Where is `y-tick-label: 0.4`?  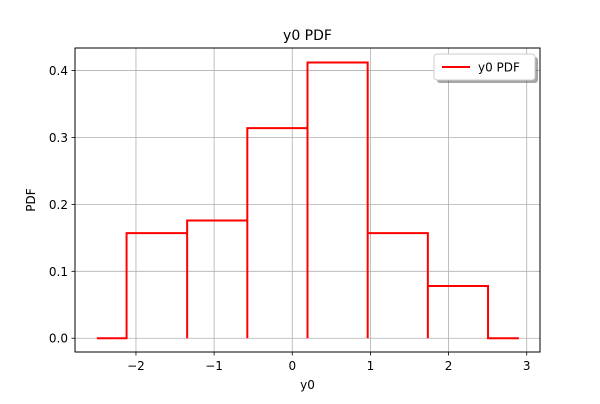 y-tick-label: 0.4 is located at coordinates (58, 71).